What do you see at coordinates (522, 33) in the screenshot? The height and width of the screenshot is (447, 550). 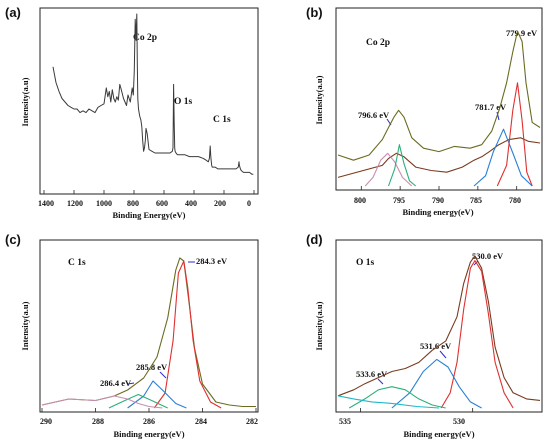 I see `panel-b-annotation-779: 779.9 eV` at bounding box center [522, 33].